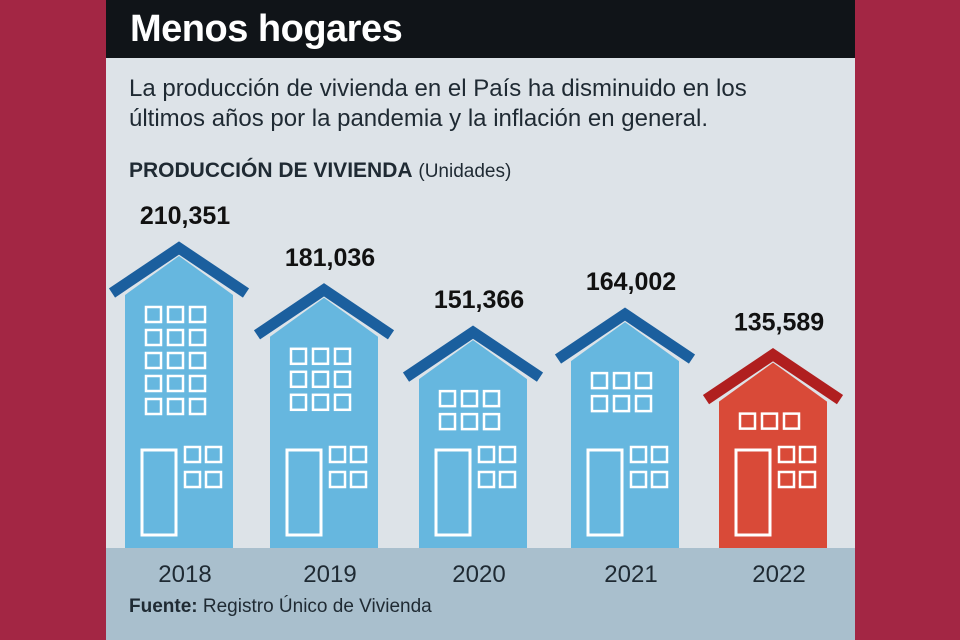 Image resolution: width=960 pixels, height=640 pixels. Describe the element at coordinates (478, 574) in the screenshot. I see `tick-label-2020: 2020` at that location.